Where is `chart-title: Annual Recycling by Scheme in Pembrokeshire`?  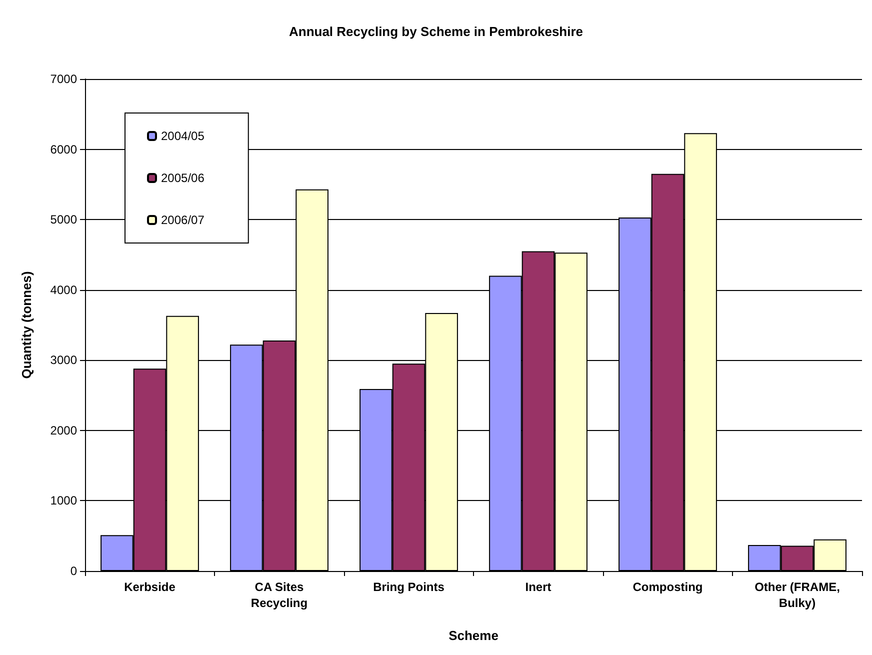
chart-title: Annual Recycling by Scheme in Pembrokeshire is located at coordinates (436, 31).